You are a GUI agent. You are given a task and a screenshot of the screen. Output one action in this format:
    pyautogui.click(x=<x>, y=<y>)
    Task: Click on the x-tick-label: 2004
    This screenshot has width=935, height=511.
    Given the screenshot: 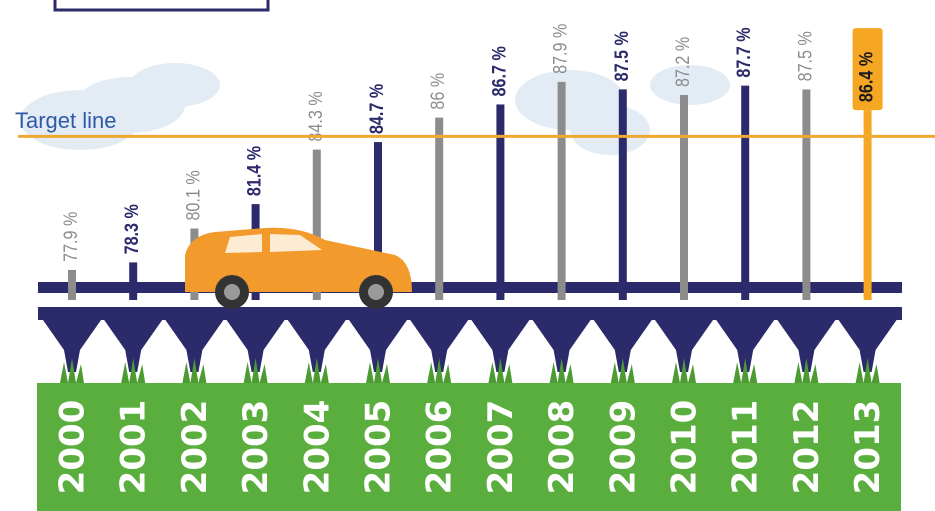 What is the action you would take?
    pyautogui.click(x=317, y=447)
    